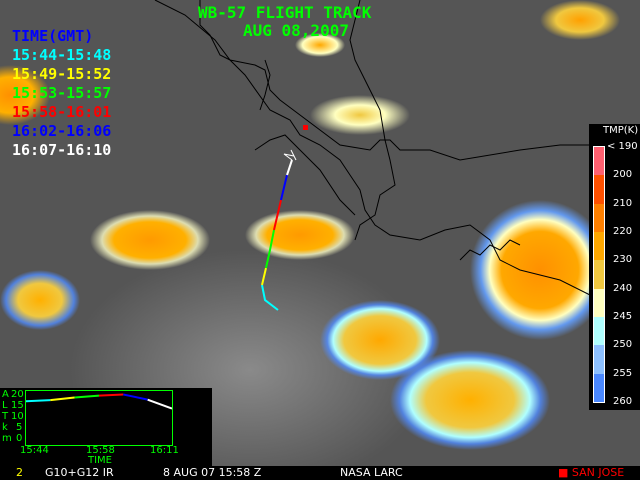 The image size is (640, 480). Describe the element at coordinates (100, 460) in the screenshot. I see `altitude-xlabel: TIME` at that location.